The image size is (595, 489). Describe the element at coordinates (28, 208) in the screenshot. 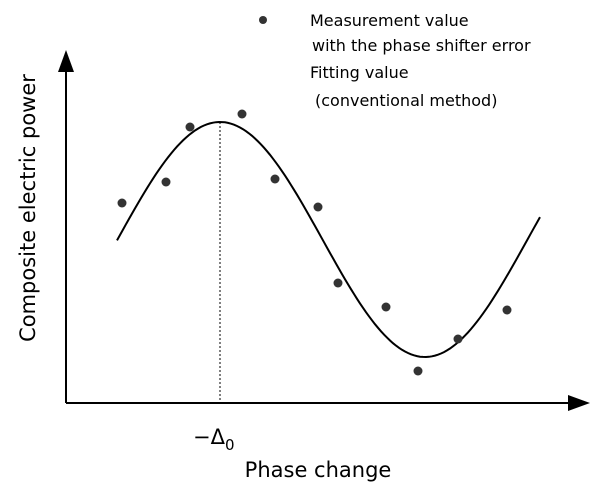

I see `y-label: Composite electric power` at that location.